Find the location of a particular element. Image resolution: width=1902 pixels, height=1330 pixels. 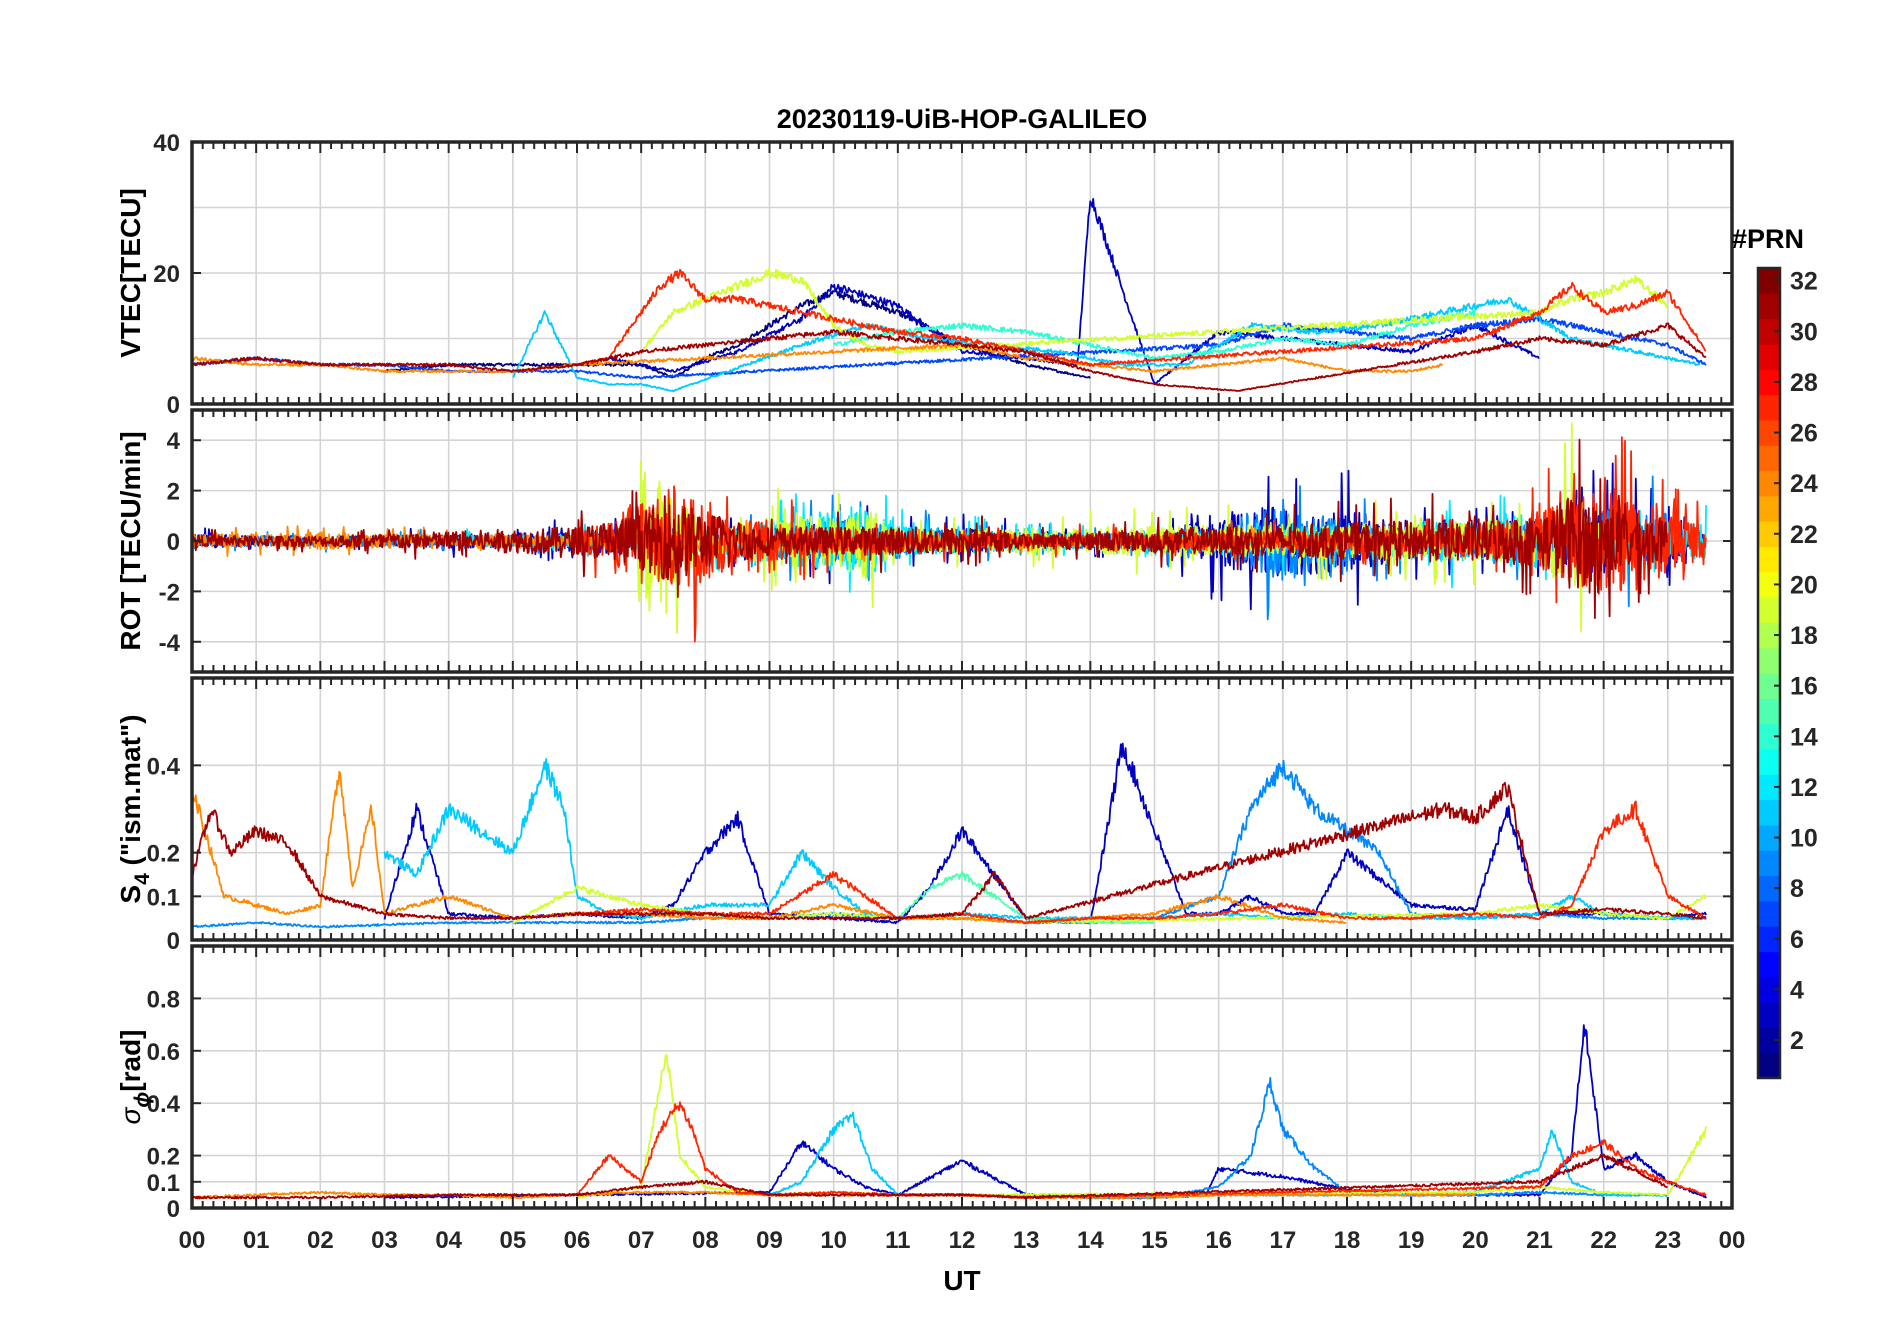

colorbar-tick-label: 18 is located at coordinates (1804, 636).